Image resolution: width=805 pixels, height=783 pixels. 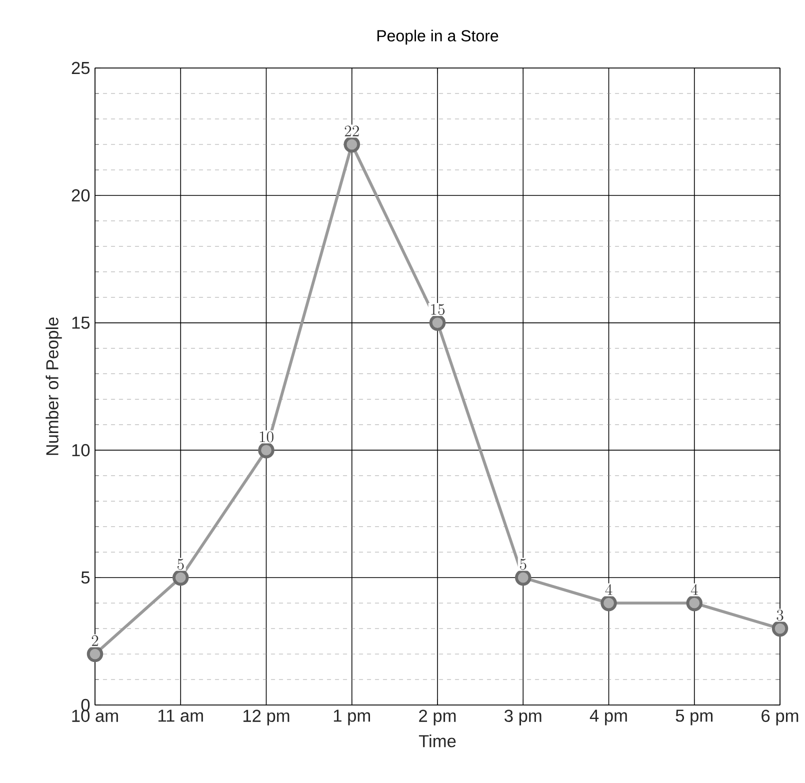 What do you see at coordinates (780, 718) in the screenshot?
I see `x-tick-label: 6 pm` at bounding box center [780, 718].